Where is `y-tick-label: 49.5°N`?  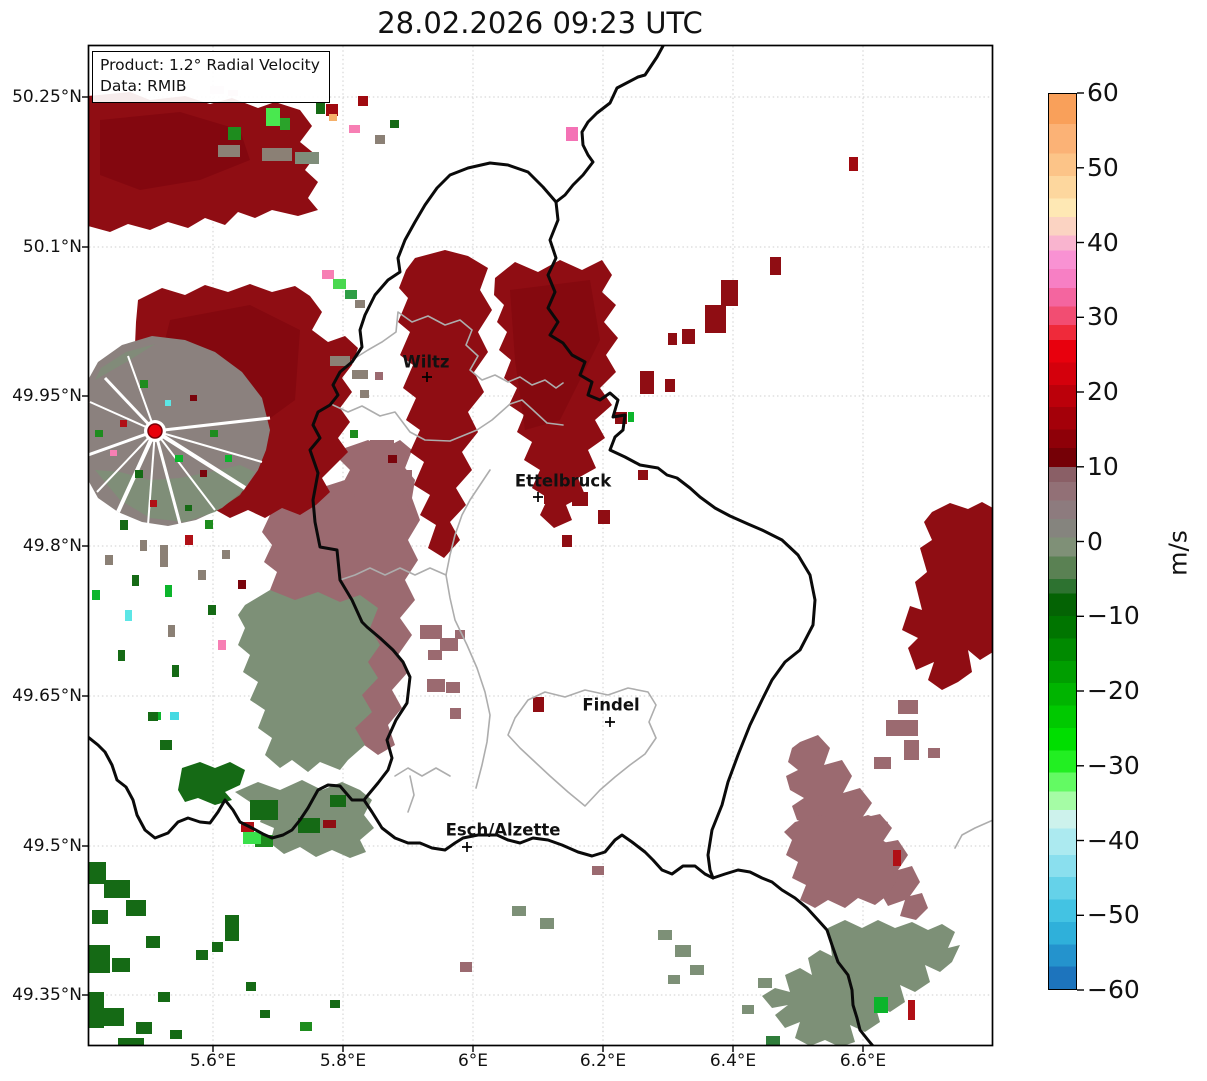
y-tick-label: 49.5°N is located at coordinates (52, 846).